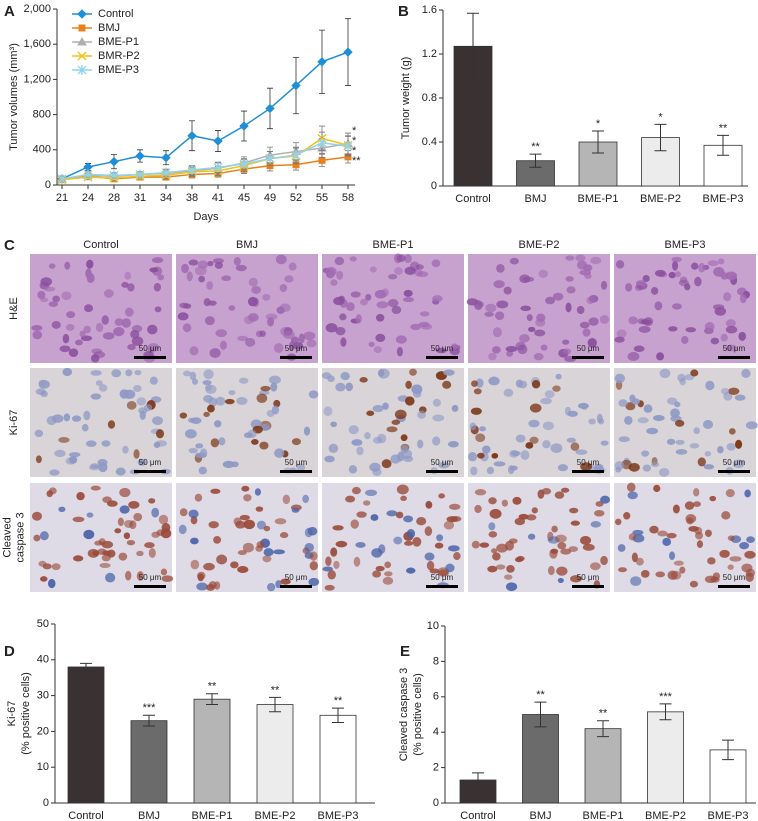 This screenshot has height=821, width=758. What do you see at coordinates (270, 198) in the screenshot?
I see `x-tick-label: 49` at bounding box center [270, 198].